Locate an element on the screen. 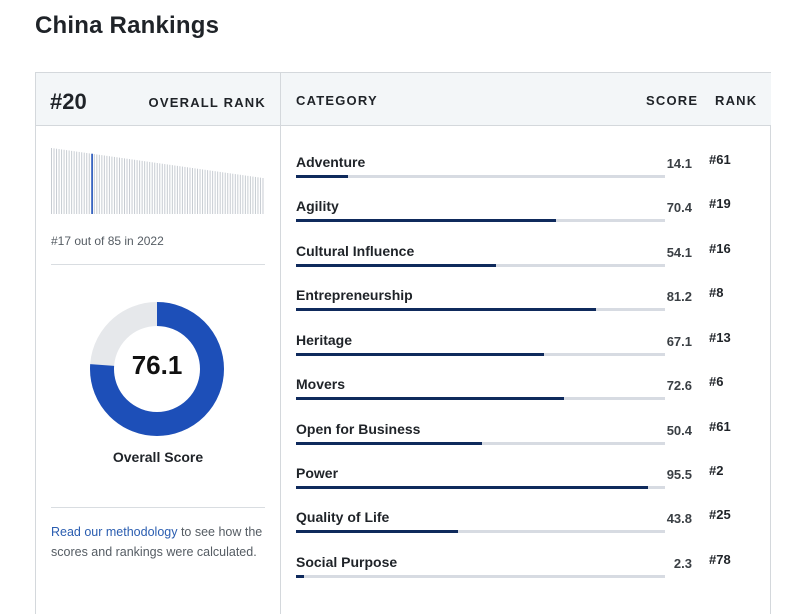  category-rank: #19 is located at coordinates (720, 203).